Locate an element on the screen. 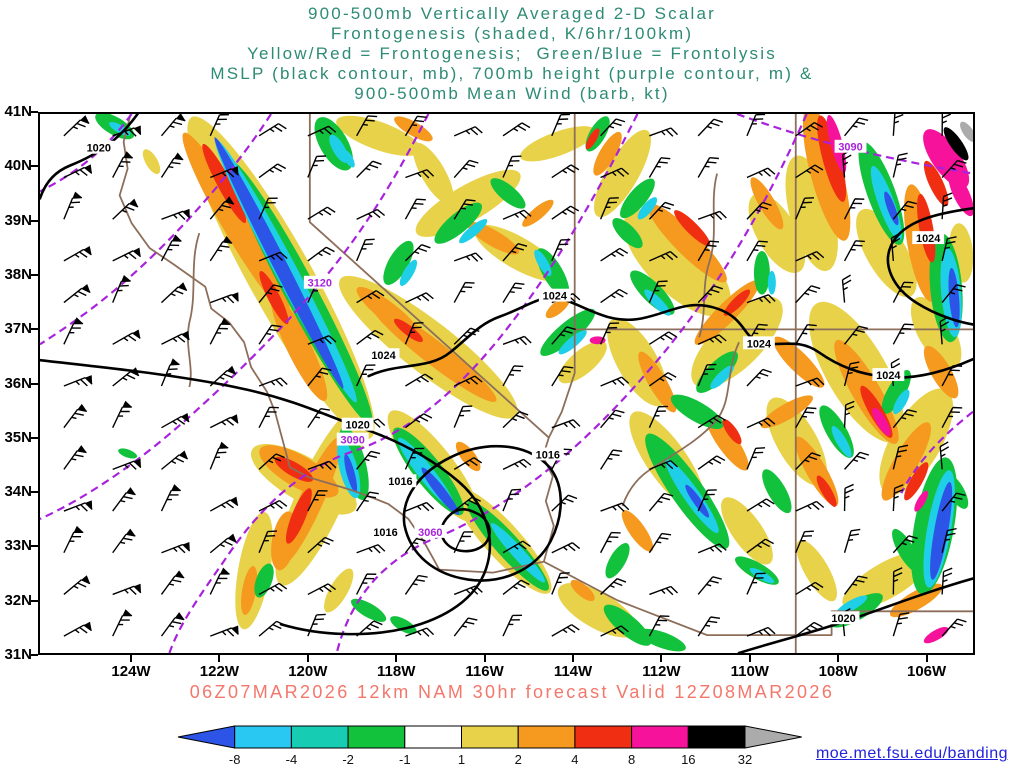 The width and height of the screenshot is (1024, 768). title-line: 900-500mb Vertically Averaged 2-D Scalar is located at coordinates (512, 13).